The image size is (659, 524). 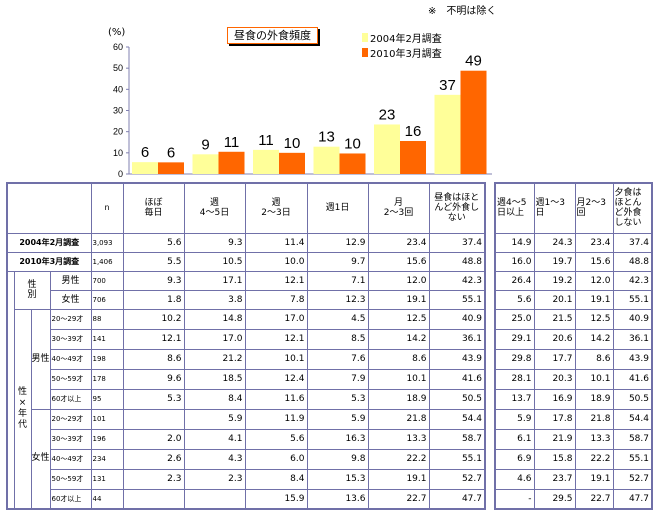 I want to click on value-cell: 7.6, so click(x=337, y=359).